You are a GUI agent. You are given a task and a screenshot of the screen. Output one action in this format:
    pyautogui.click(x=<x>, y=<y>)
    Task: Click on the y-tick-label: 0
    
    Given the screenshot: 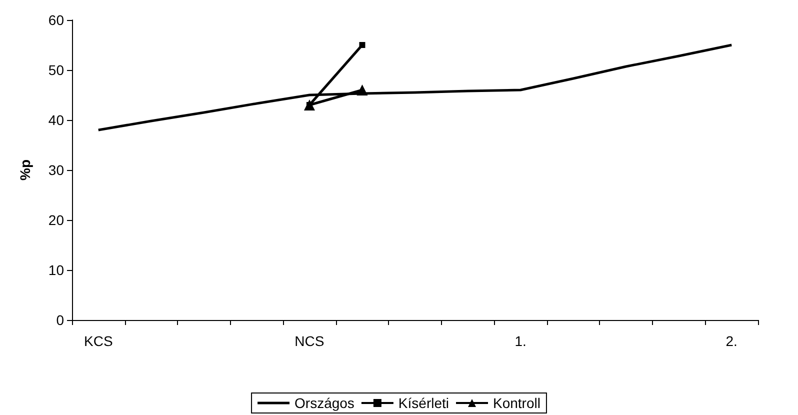 What is the action you would take?
    pyautogui.click(x=60, y=320)
    